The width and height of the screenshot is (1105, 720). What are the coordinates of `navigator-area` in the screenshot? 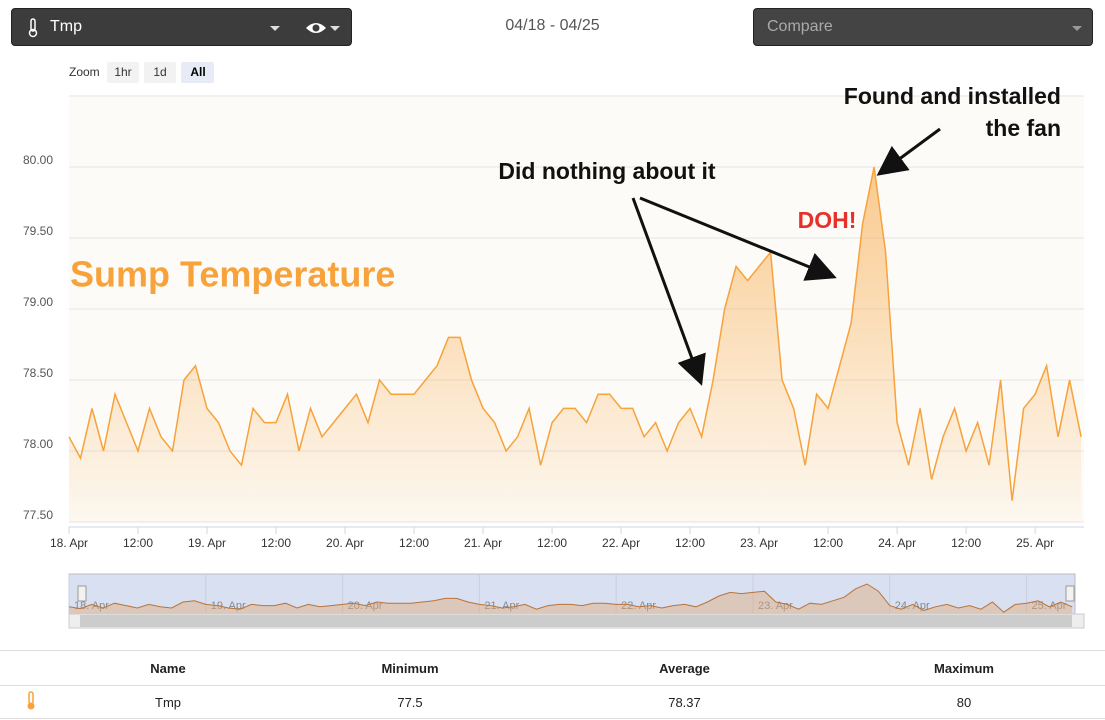 It's located at (571, 599).